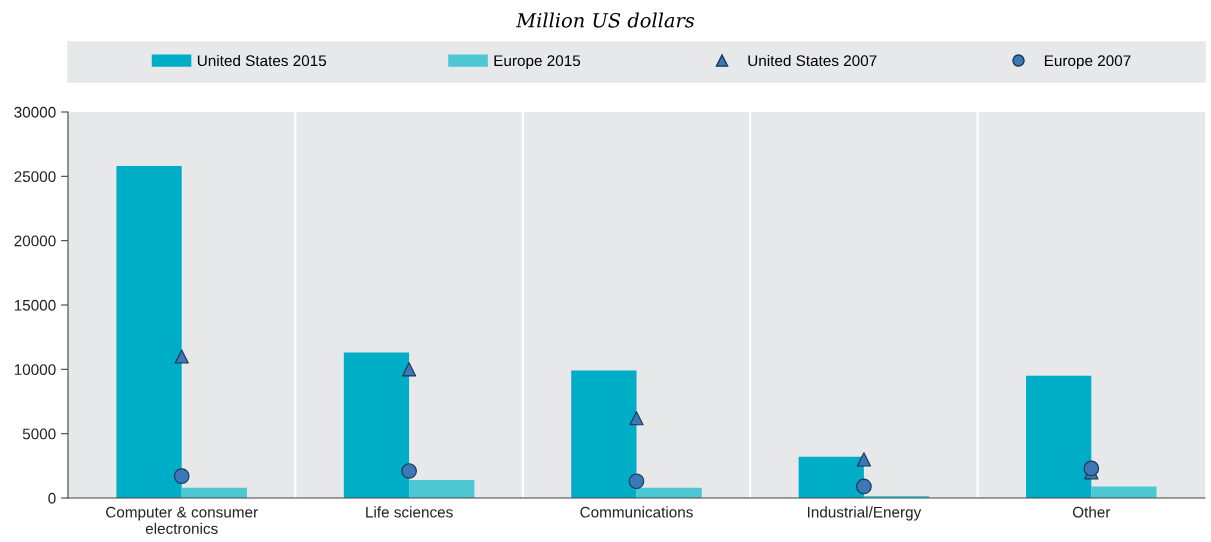  Describe the element at coordinates (409, 512) in the screenshot. I see `x-tick-label: Life sciences` at that location.